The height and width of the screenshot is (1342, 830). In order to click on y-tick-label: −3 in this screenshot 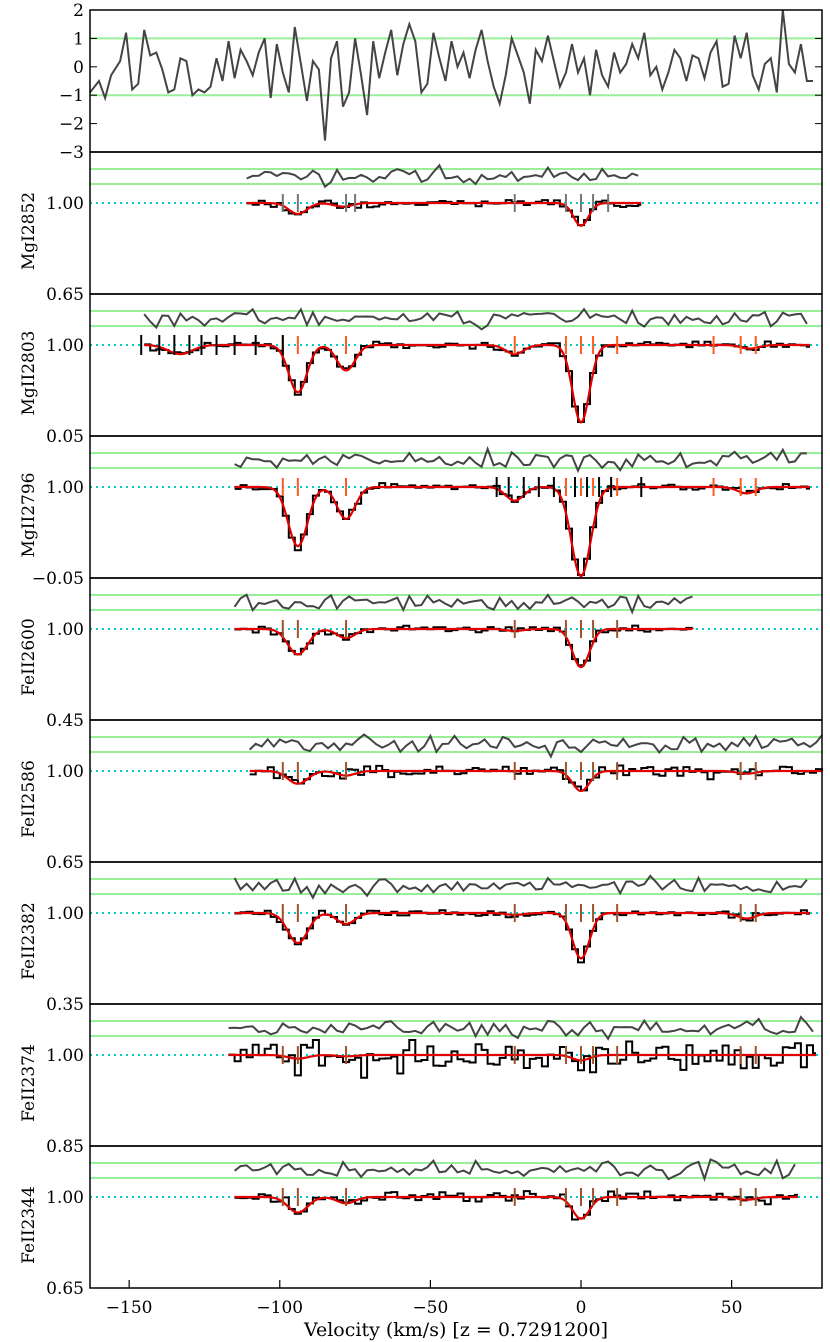, I will do `click(71, 153)`.